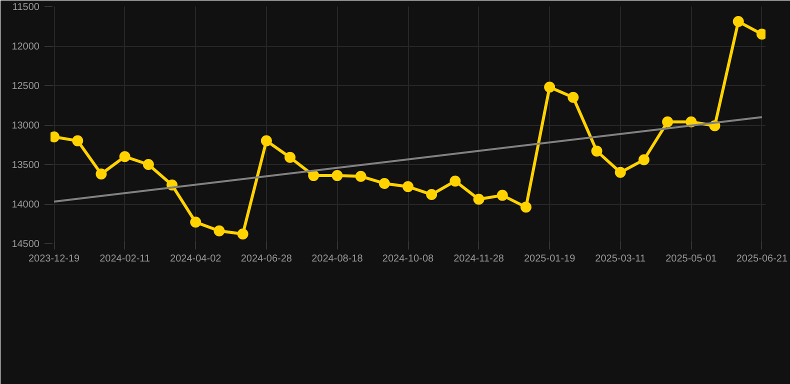 The height and width of the screenshot is (384, 790). What do you see at coordinates (26, 165) in the screenshot?
I see `y-tick-label: 13500` at bounding box center [26, 165].